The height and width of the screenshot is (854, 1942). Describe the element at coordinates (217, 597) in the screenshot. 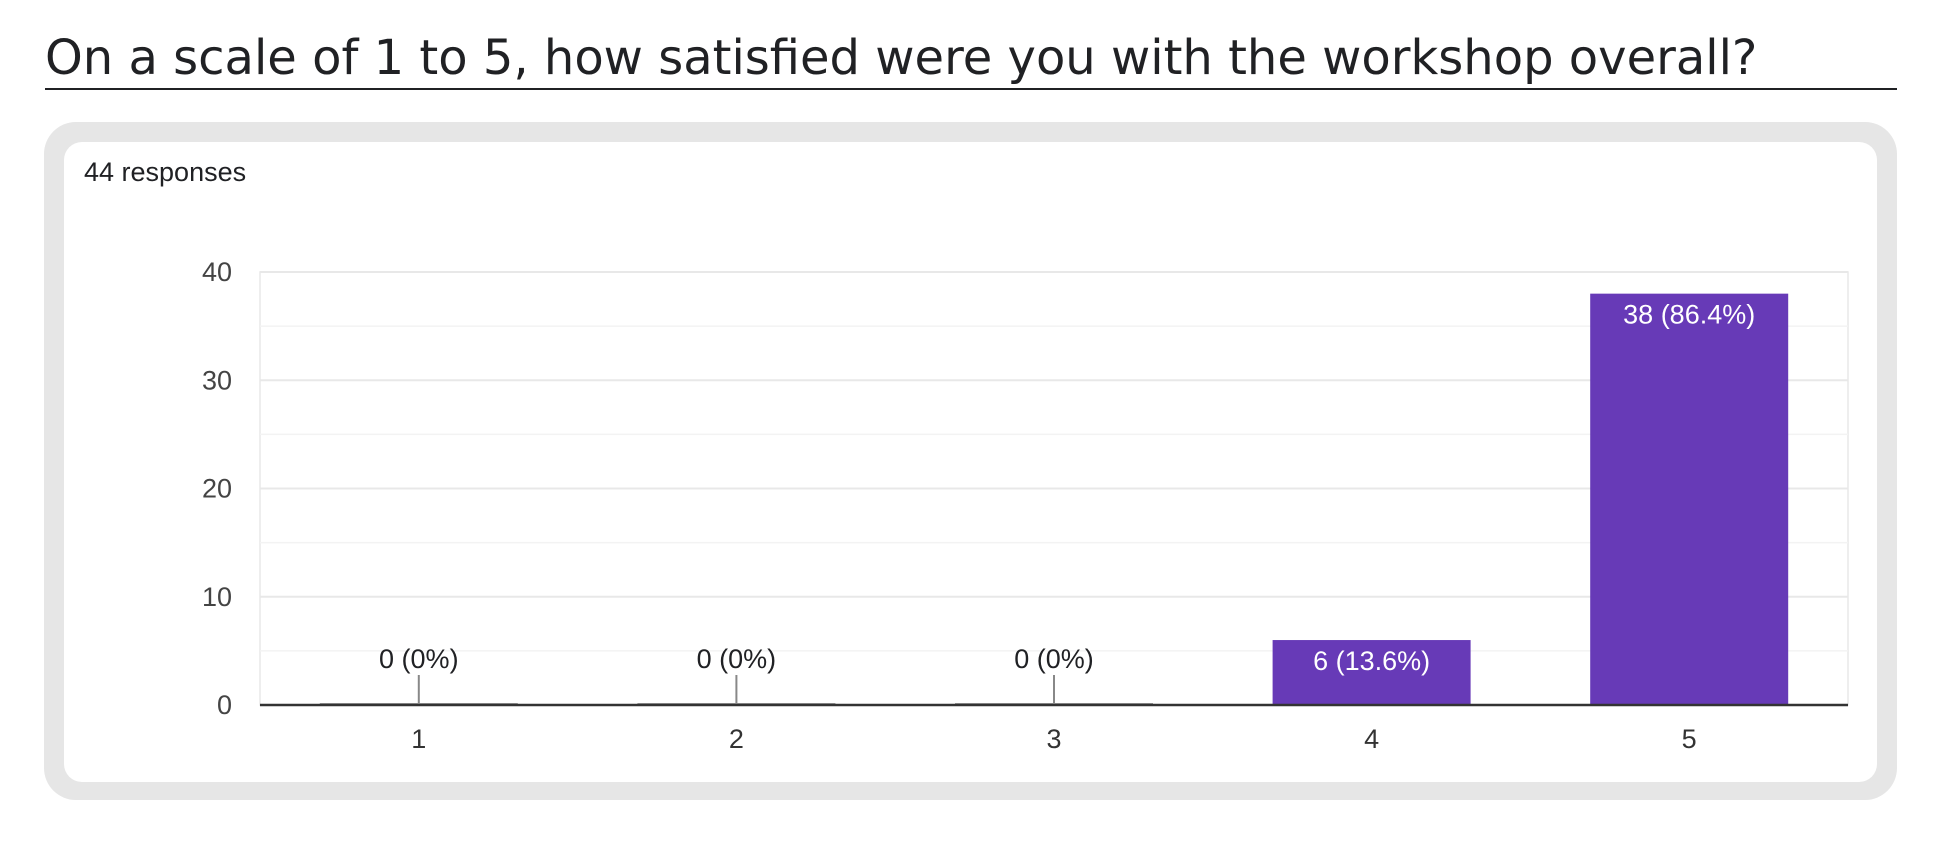

I see `y-tick-label: 10` at that location.